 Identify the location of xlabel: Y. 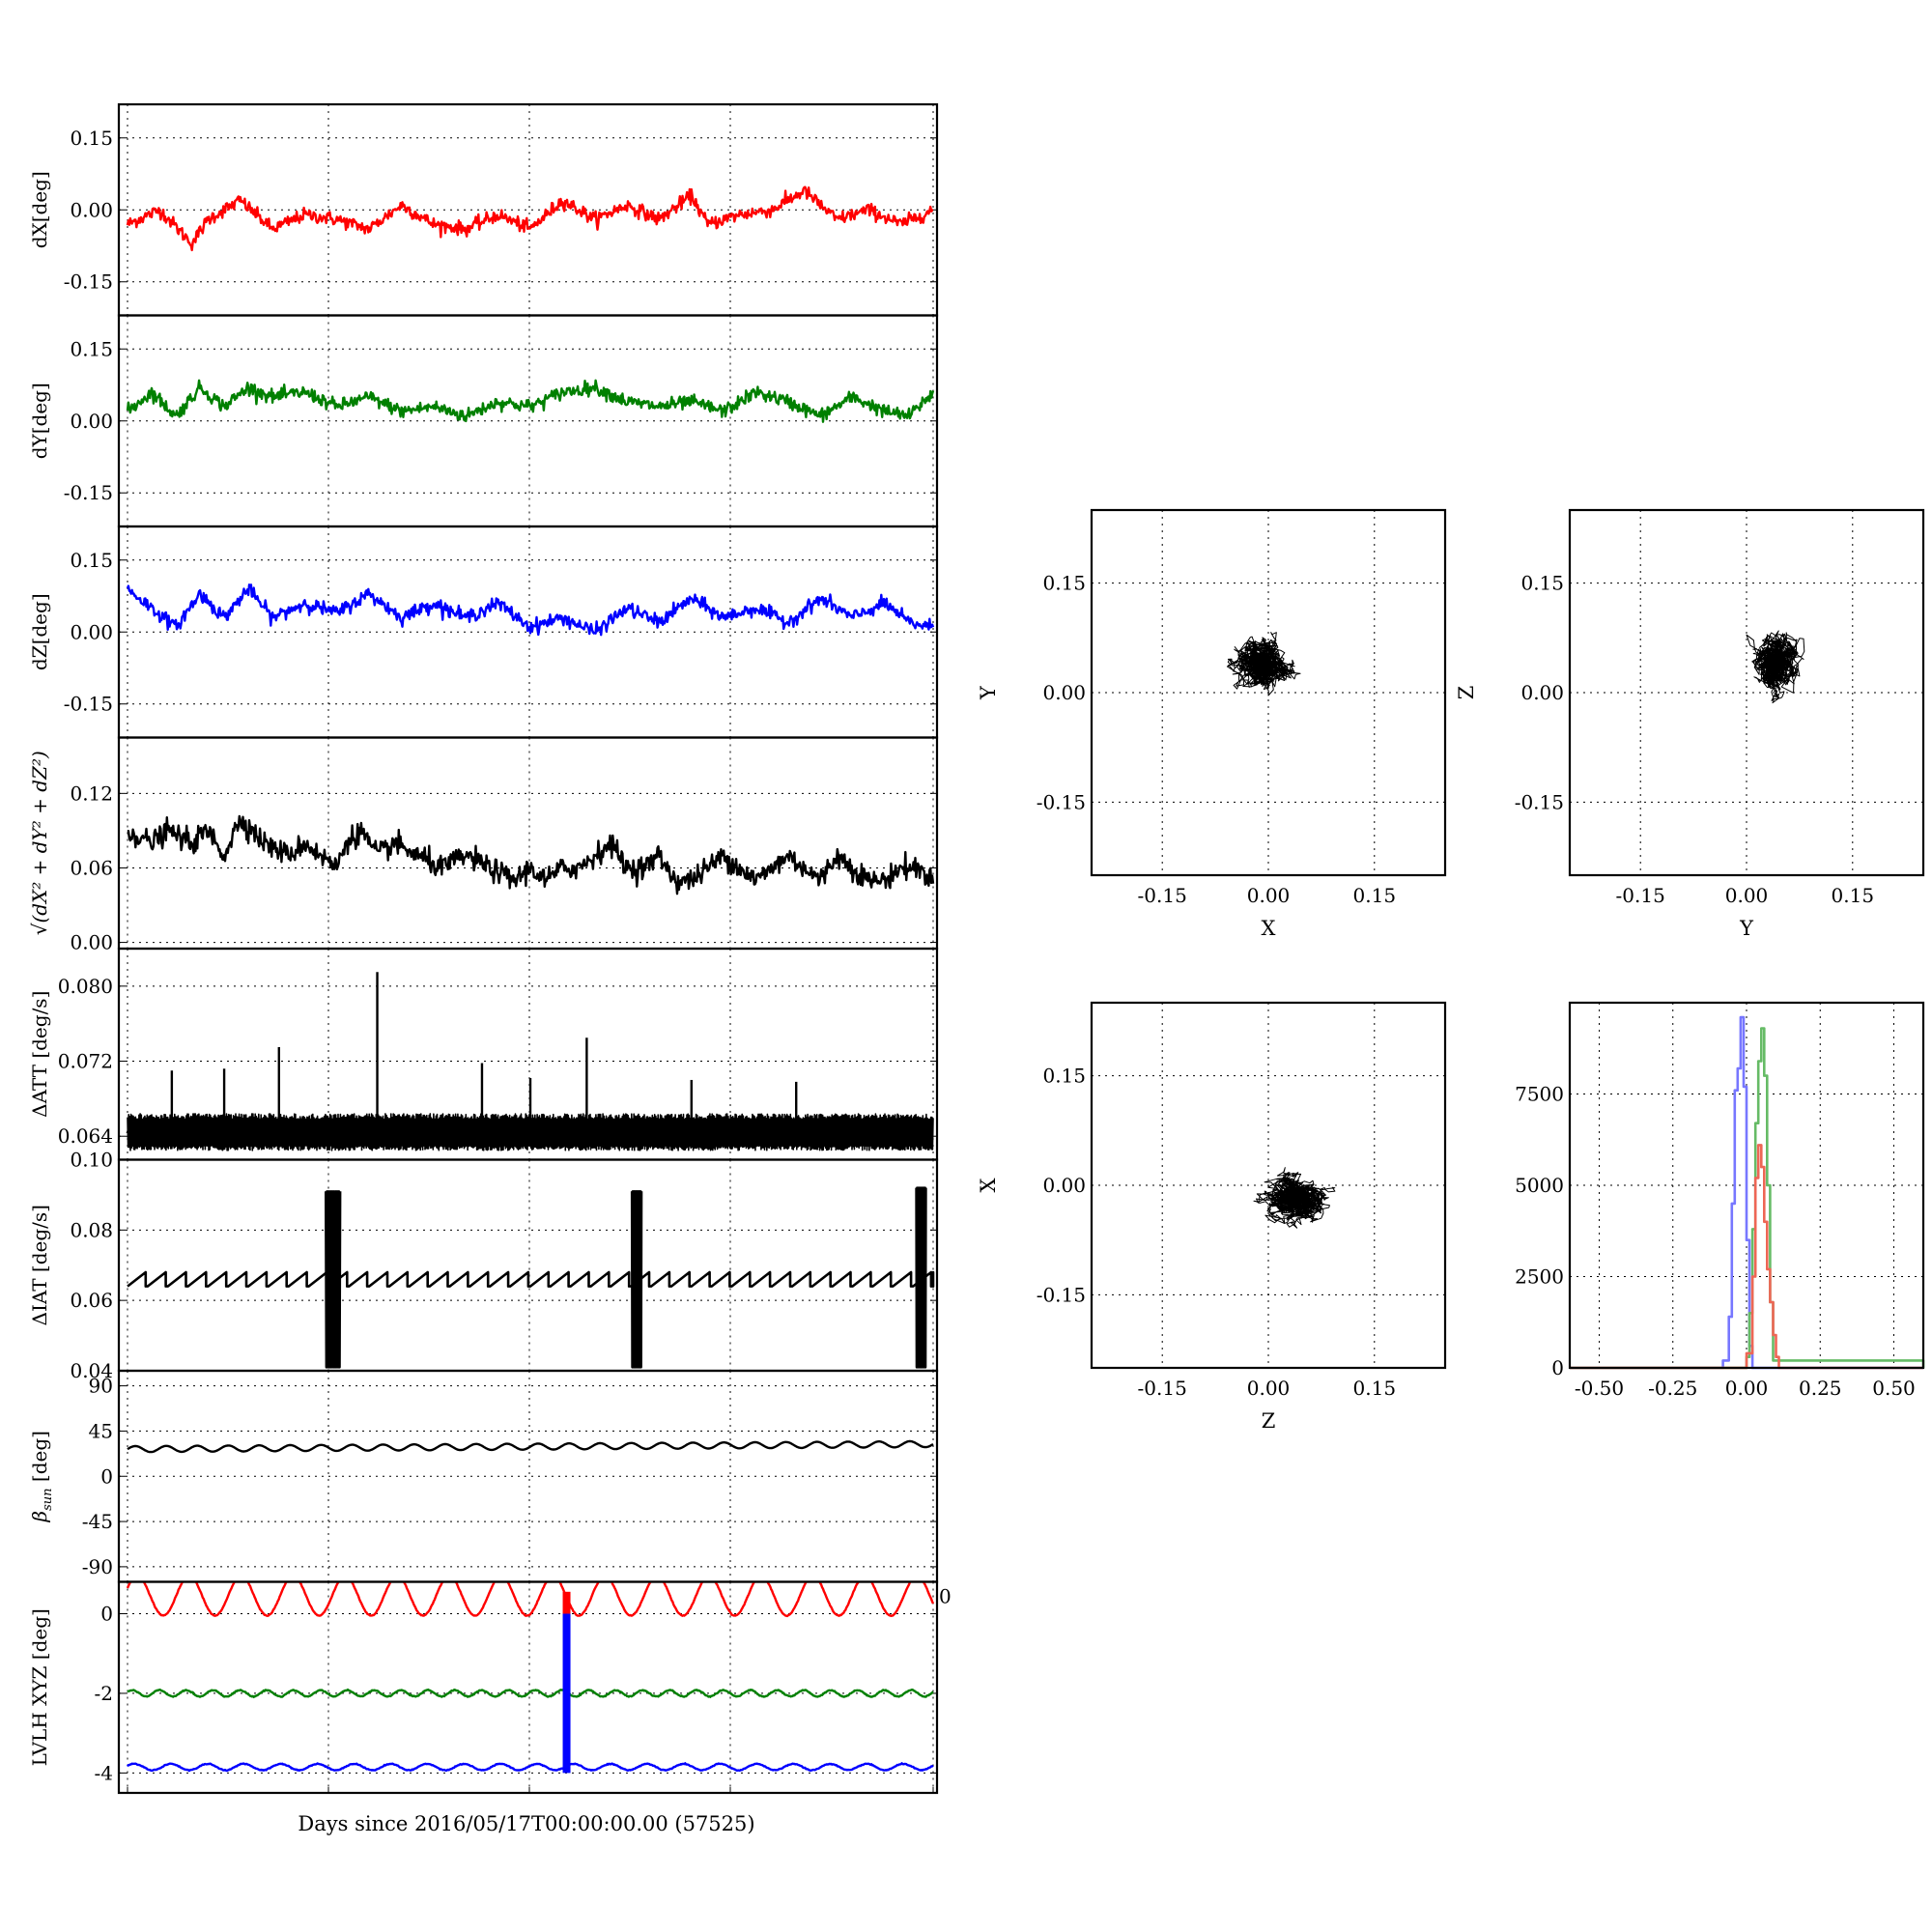
(1746, 928).